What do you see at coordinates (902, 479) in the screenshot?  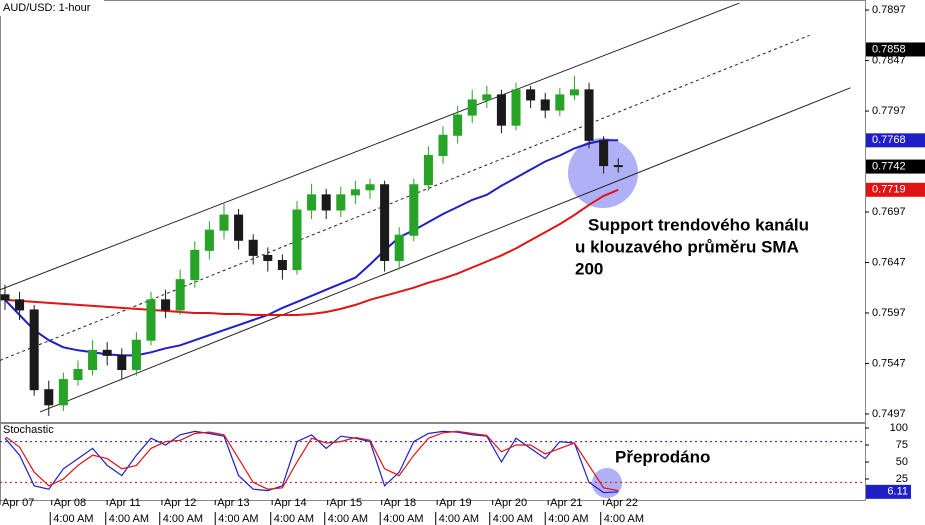 I see `y-tick-label: 25` at bounding box center [902, 479].